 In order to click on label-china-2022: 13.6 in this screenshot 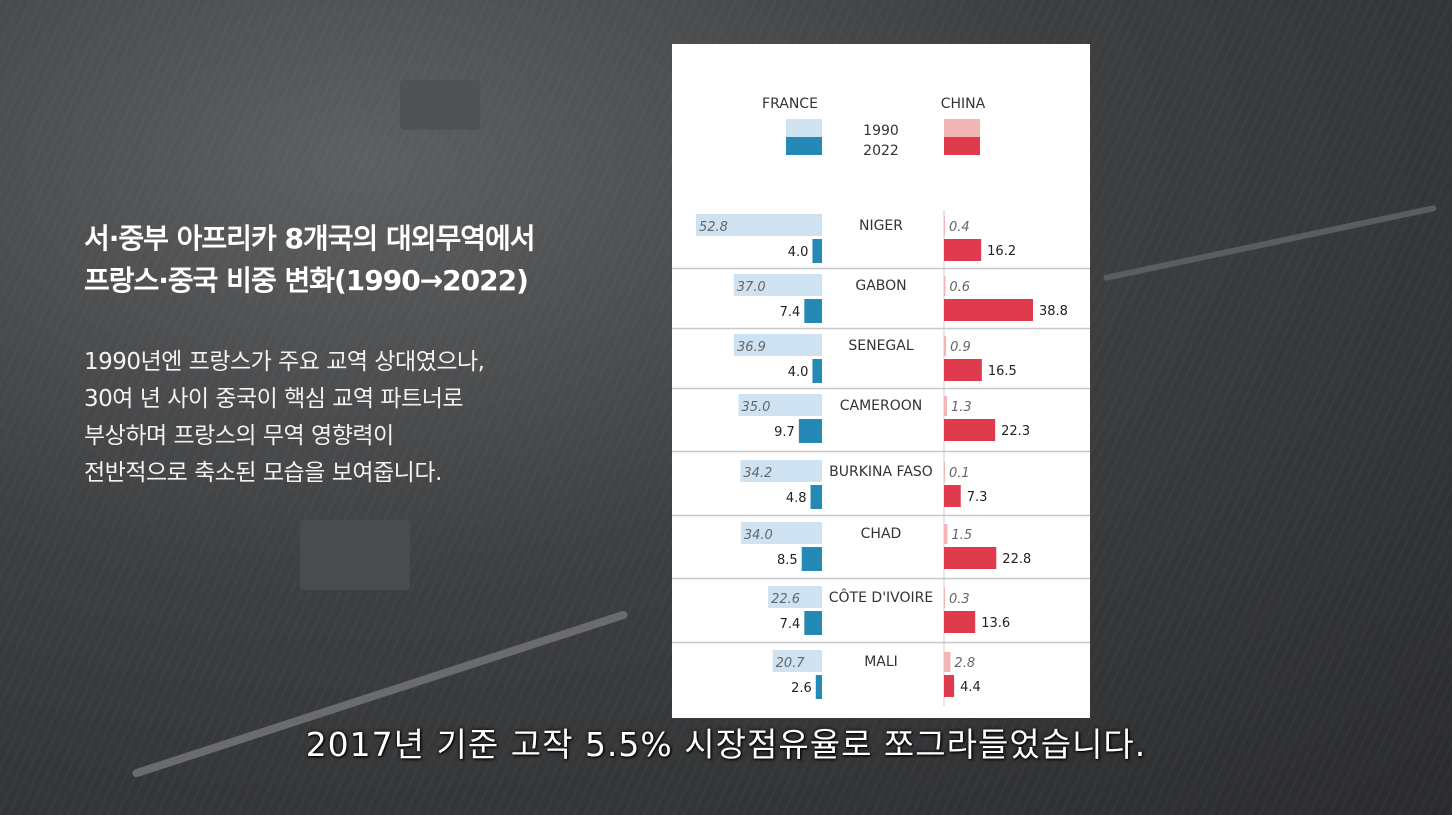, I will do `click(995, 623)`.